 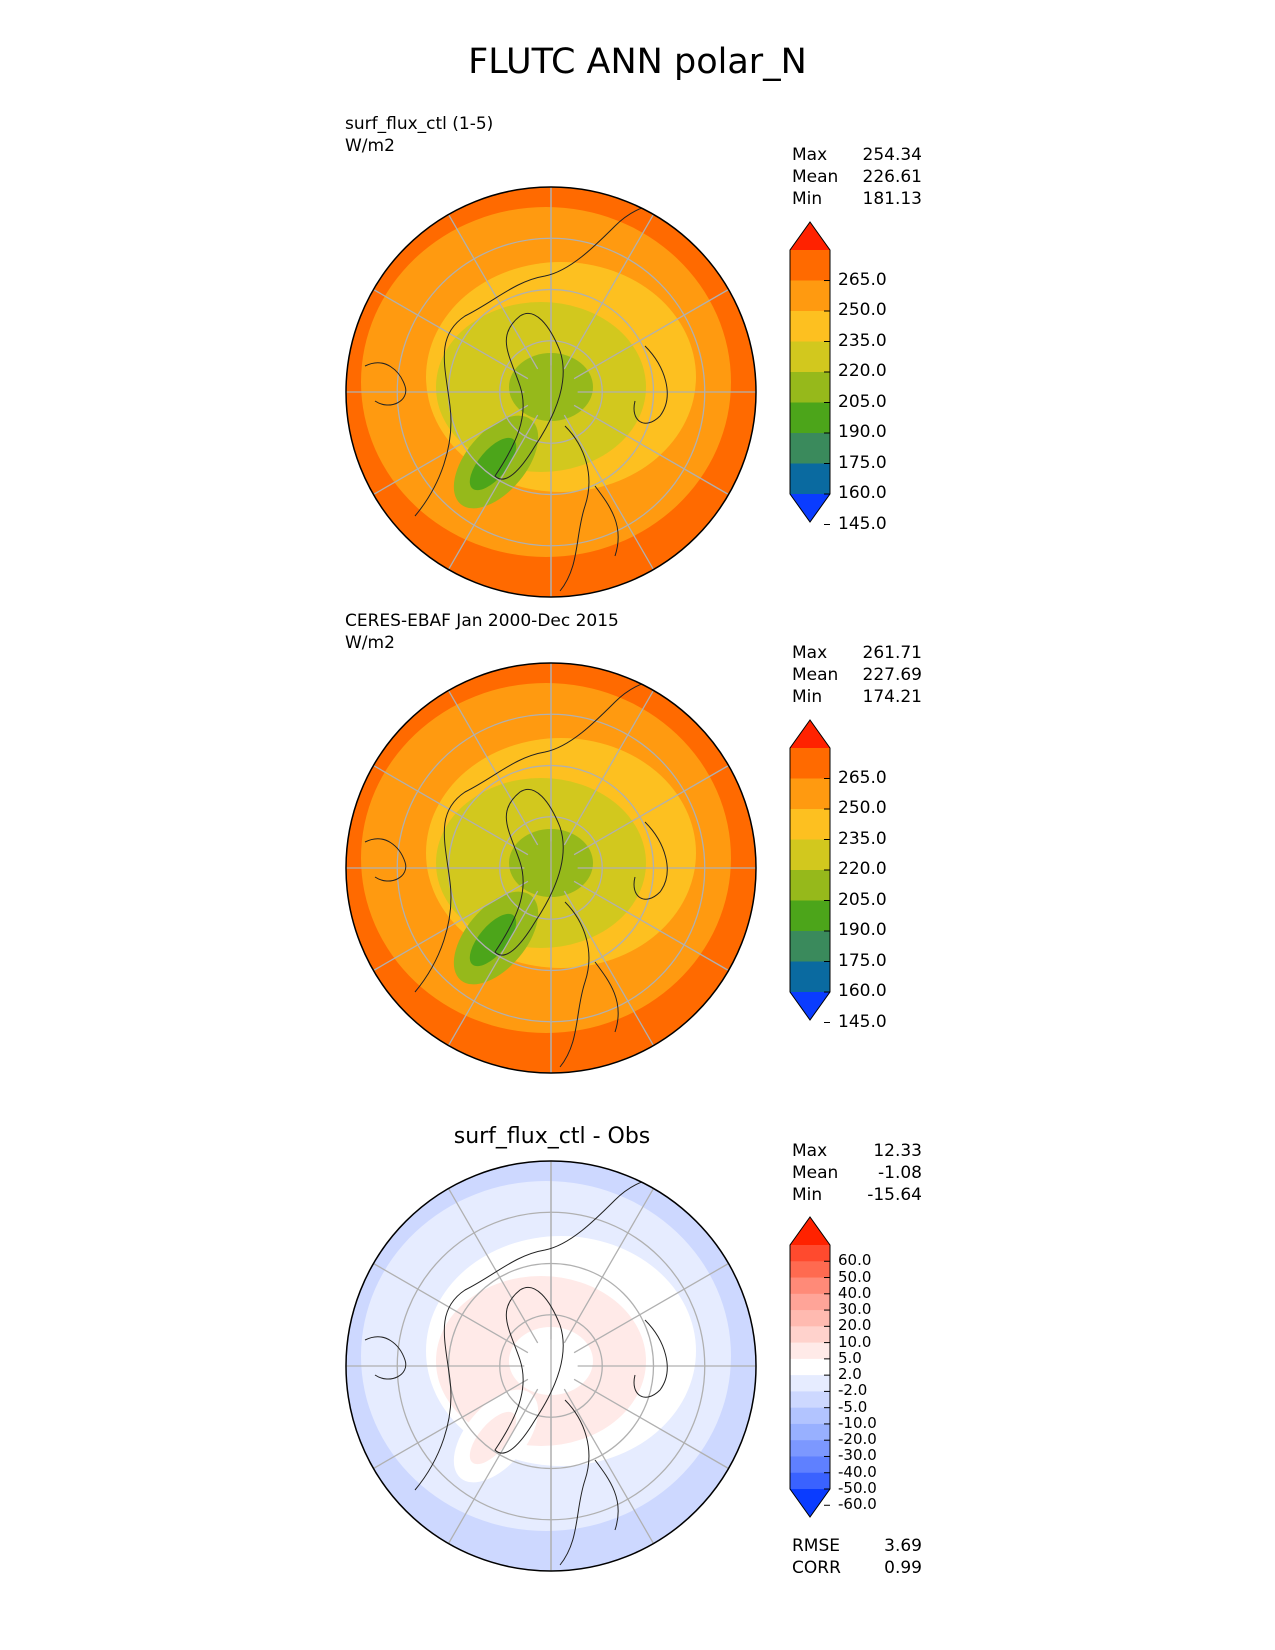 What do you see at coordinates (855, 1292) in the screenshot?
I see `colorbar-tick-label: 40.0` at bounding box center [855, 1292].